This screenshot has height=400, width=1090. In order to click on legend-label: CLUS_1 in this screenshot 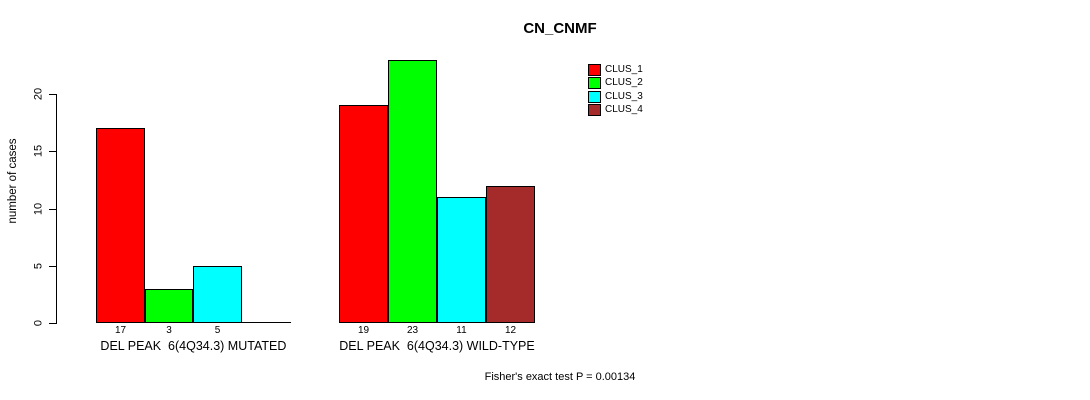, I will do `click(624, 69)`.